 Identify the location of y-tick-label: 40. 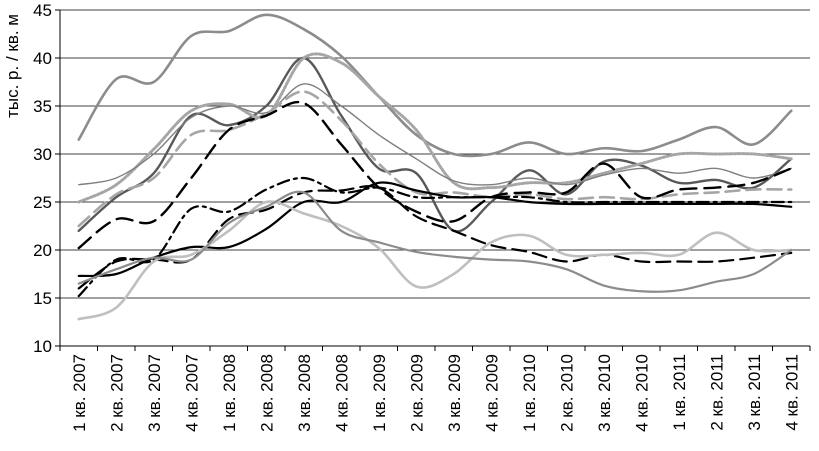
(42, 58).